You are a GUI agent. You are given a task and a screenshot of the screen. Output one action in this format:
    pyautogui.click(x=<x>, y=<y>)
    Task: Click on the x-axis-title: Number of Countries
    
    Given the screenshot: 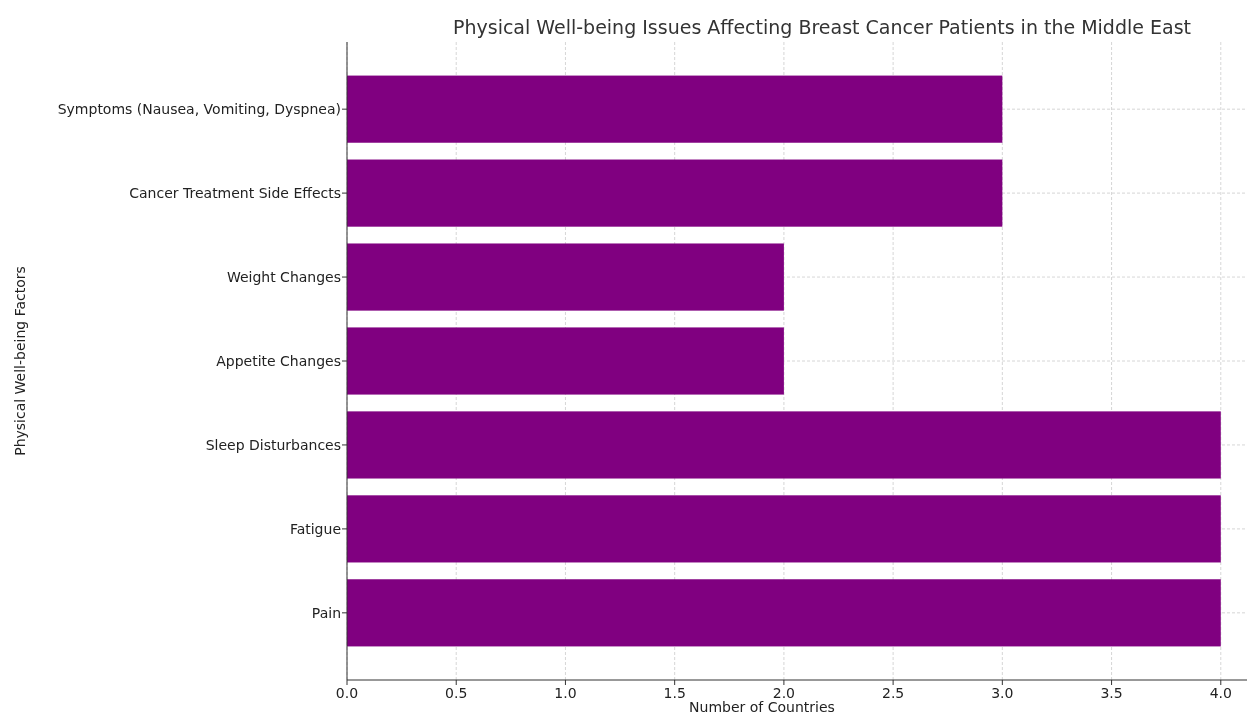 What is the action you would take?
    pyautogui.click(x=762, y=707)
    